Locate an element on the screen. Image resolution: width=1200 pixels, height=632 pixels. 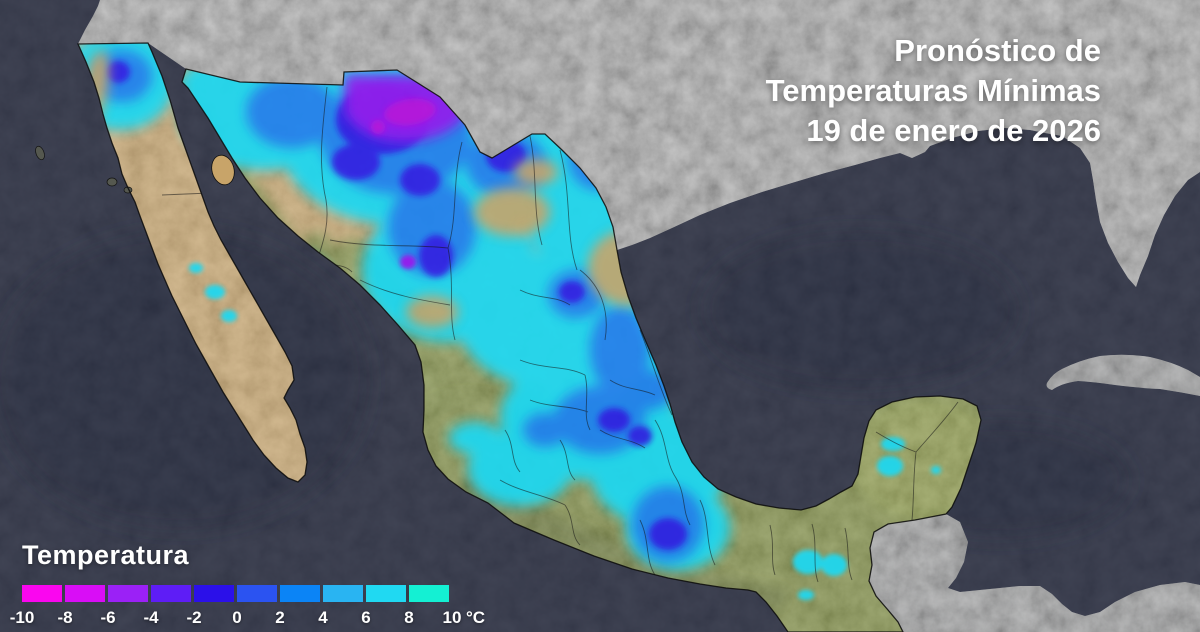
tiburon-island is located at coordinates (223, 170).